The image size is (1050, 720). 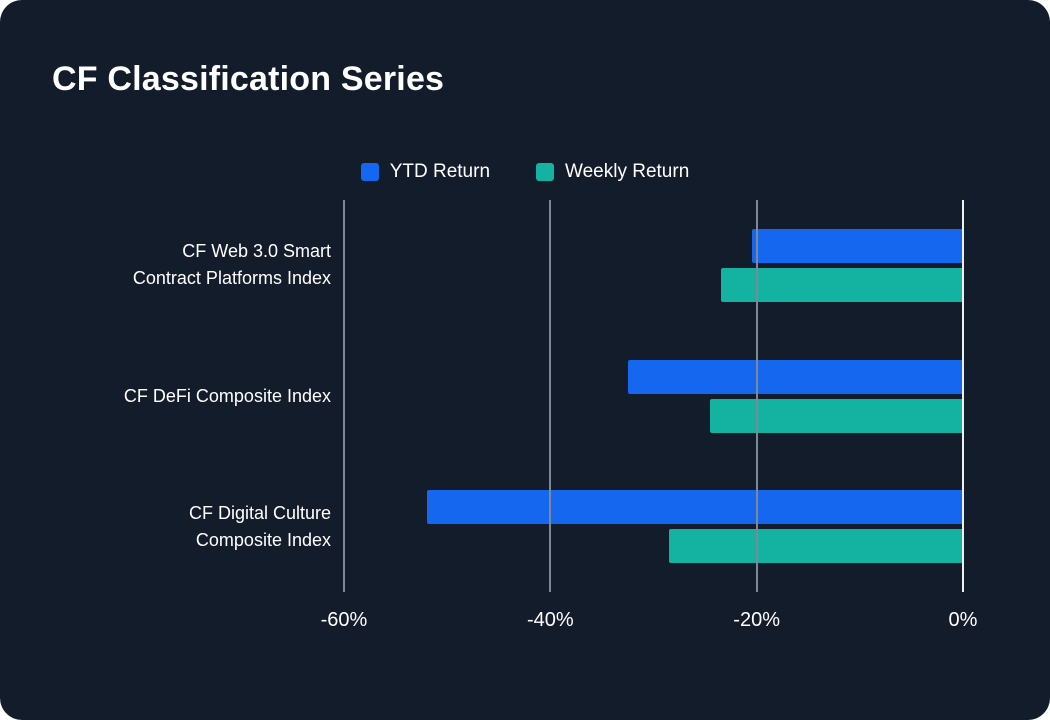 What do you see at coordinates (248, 79) in the screenshot?
I see `page-title: CF Classification Series` at bounding box center [248, 79].